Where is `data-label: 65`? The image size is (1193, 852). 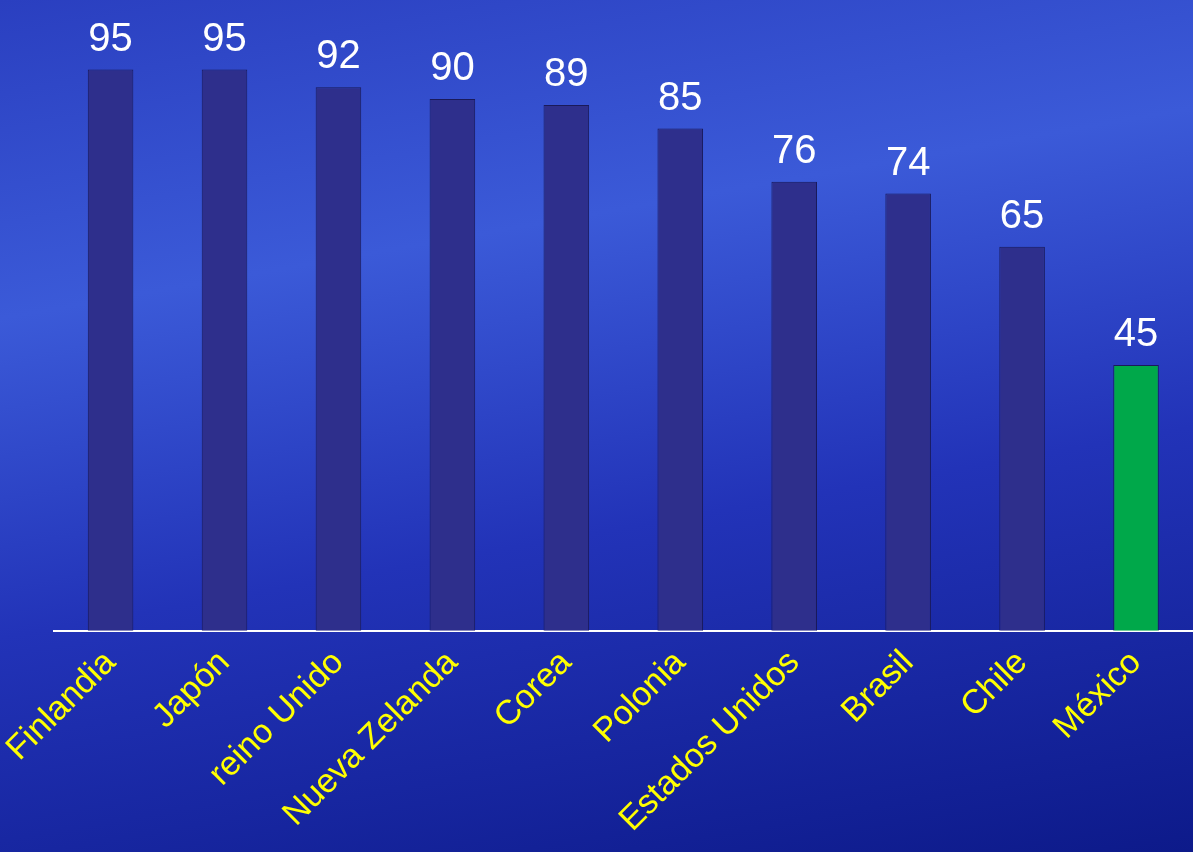
data-label: 65 is located at coordinates (1022, 213).